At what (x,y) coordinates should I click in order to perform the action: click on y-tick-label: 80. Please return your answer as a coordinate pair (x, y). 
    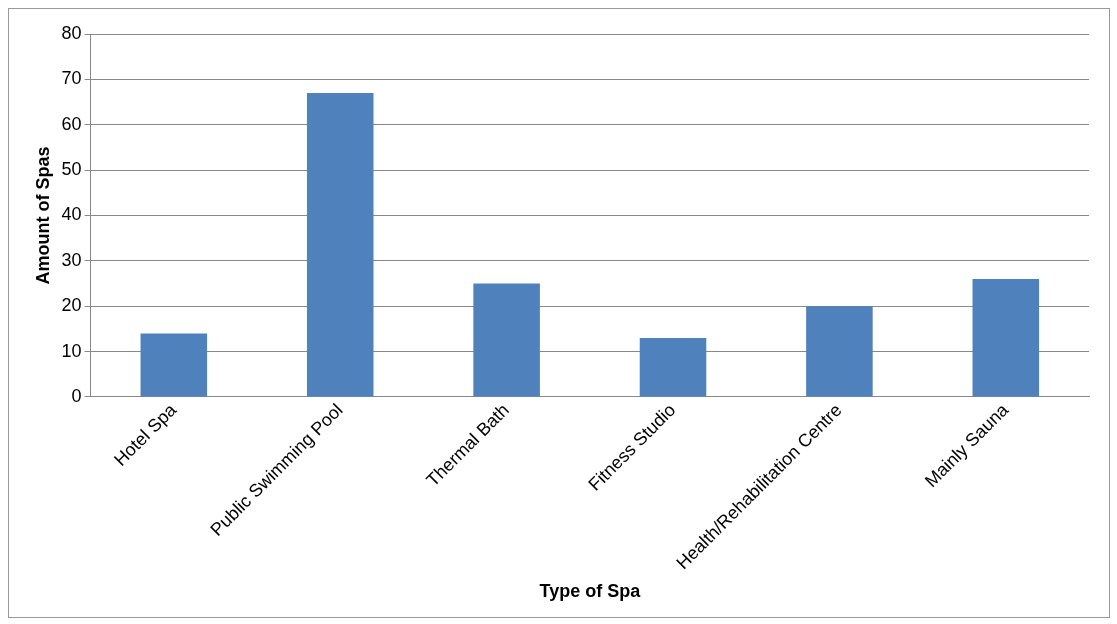
    Looking at the image, I should click on (71, 32).